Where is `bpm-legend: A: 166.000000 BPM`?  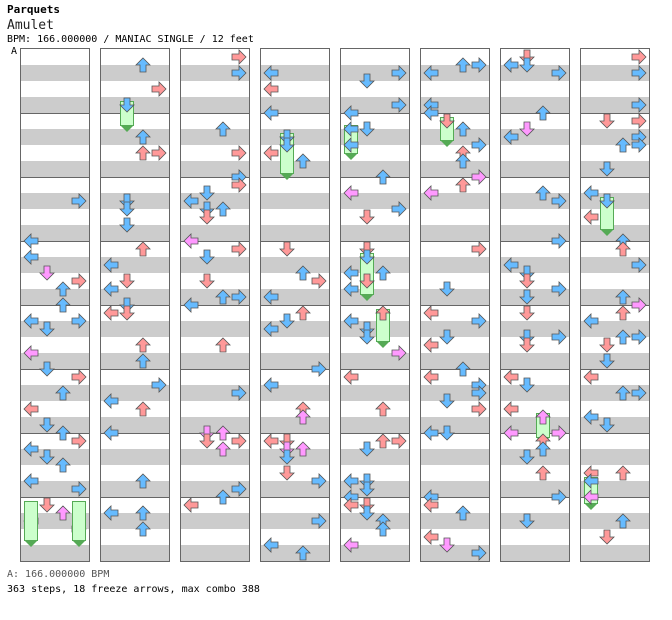
bpm-legend: A: 166.000000 BPM is located at coordinates (58, 574).